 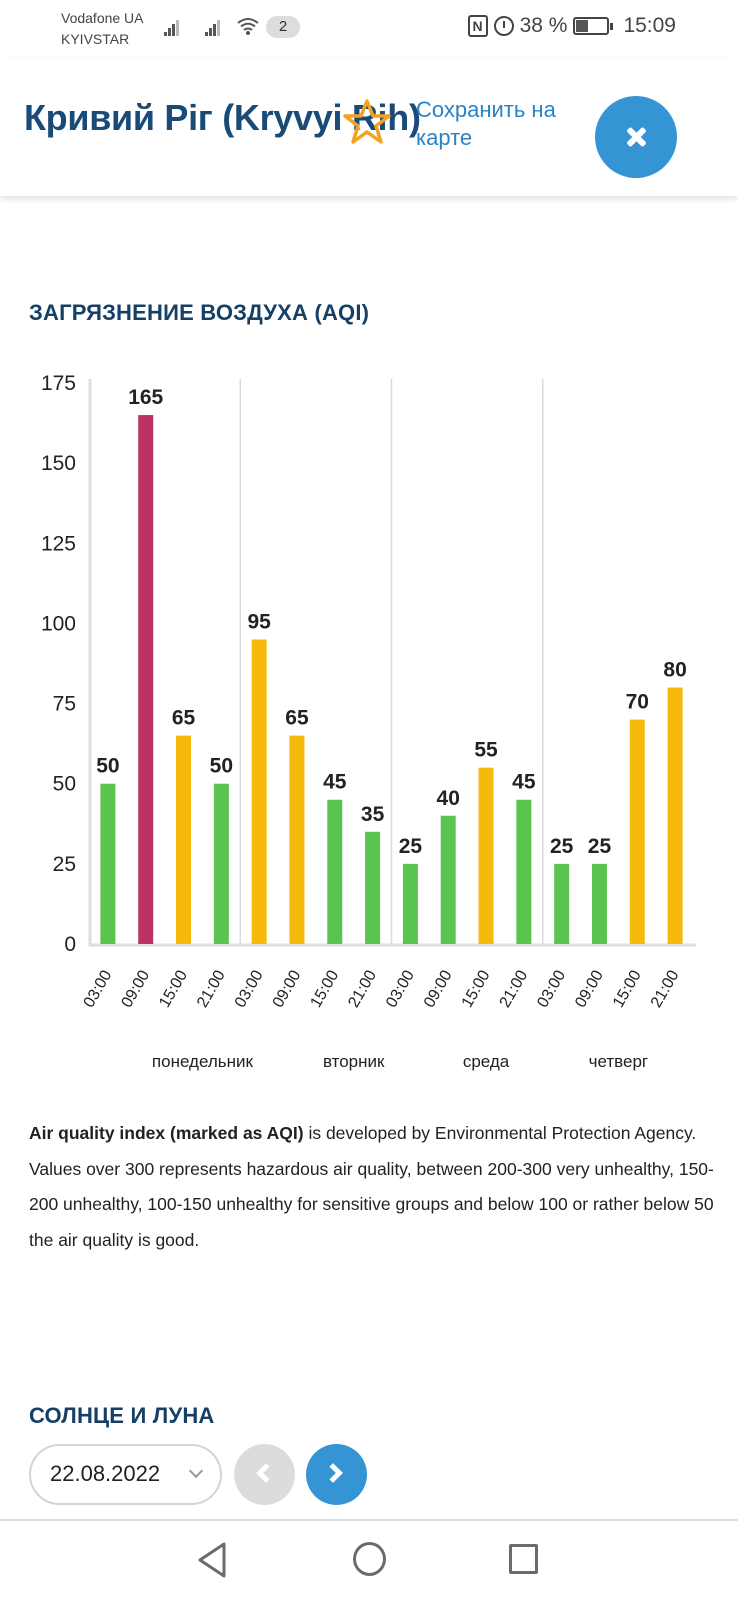 I want to click on aqi-description-bold: Air quality index (marked as AQI), so click(x=166, y=1133).